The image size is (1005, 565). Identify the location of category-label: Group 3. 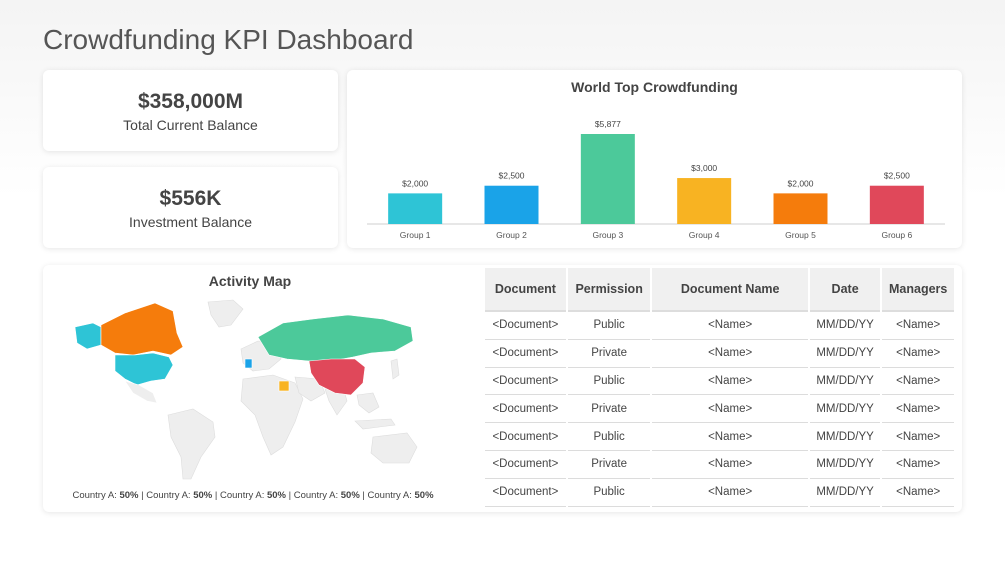
(607, 235).